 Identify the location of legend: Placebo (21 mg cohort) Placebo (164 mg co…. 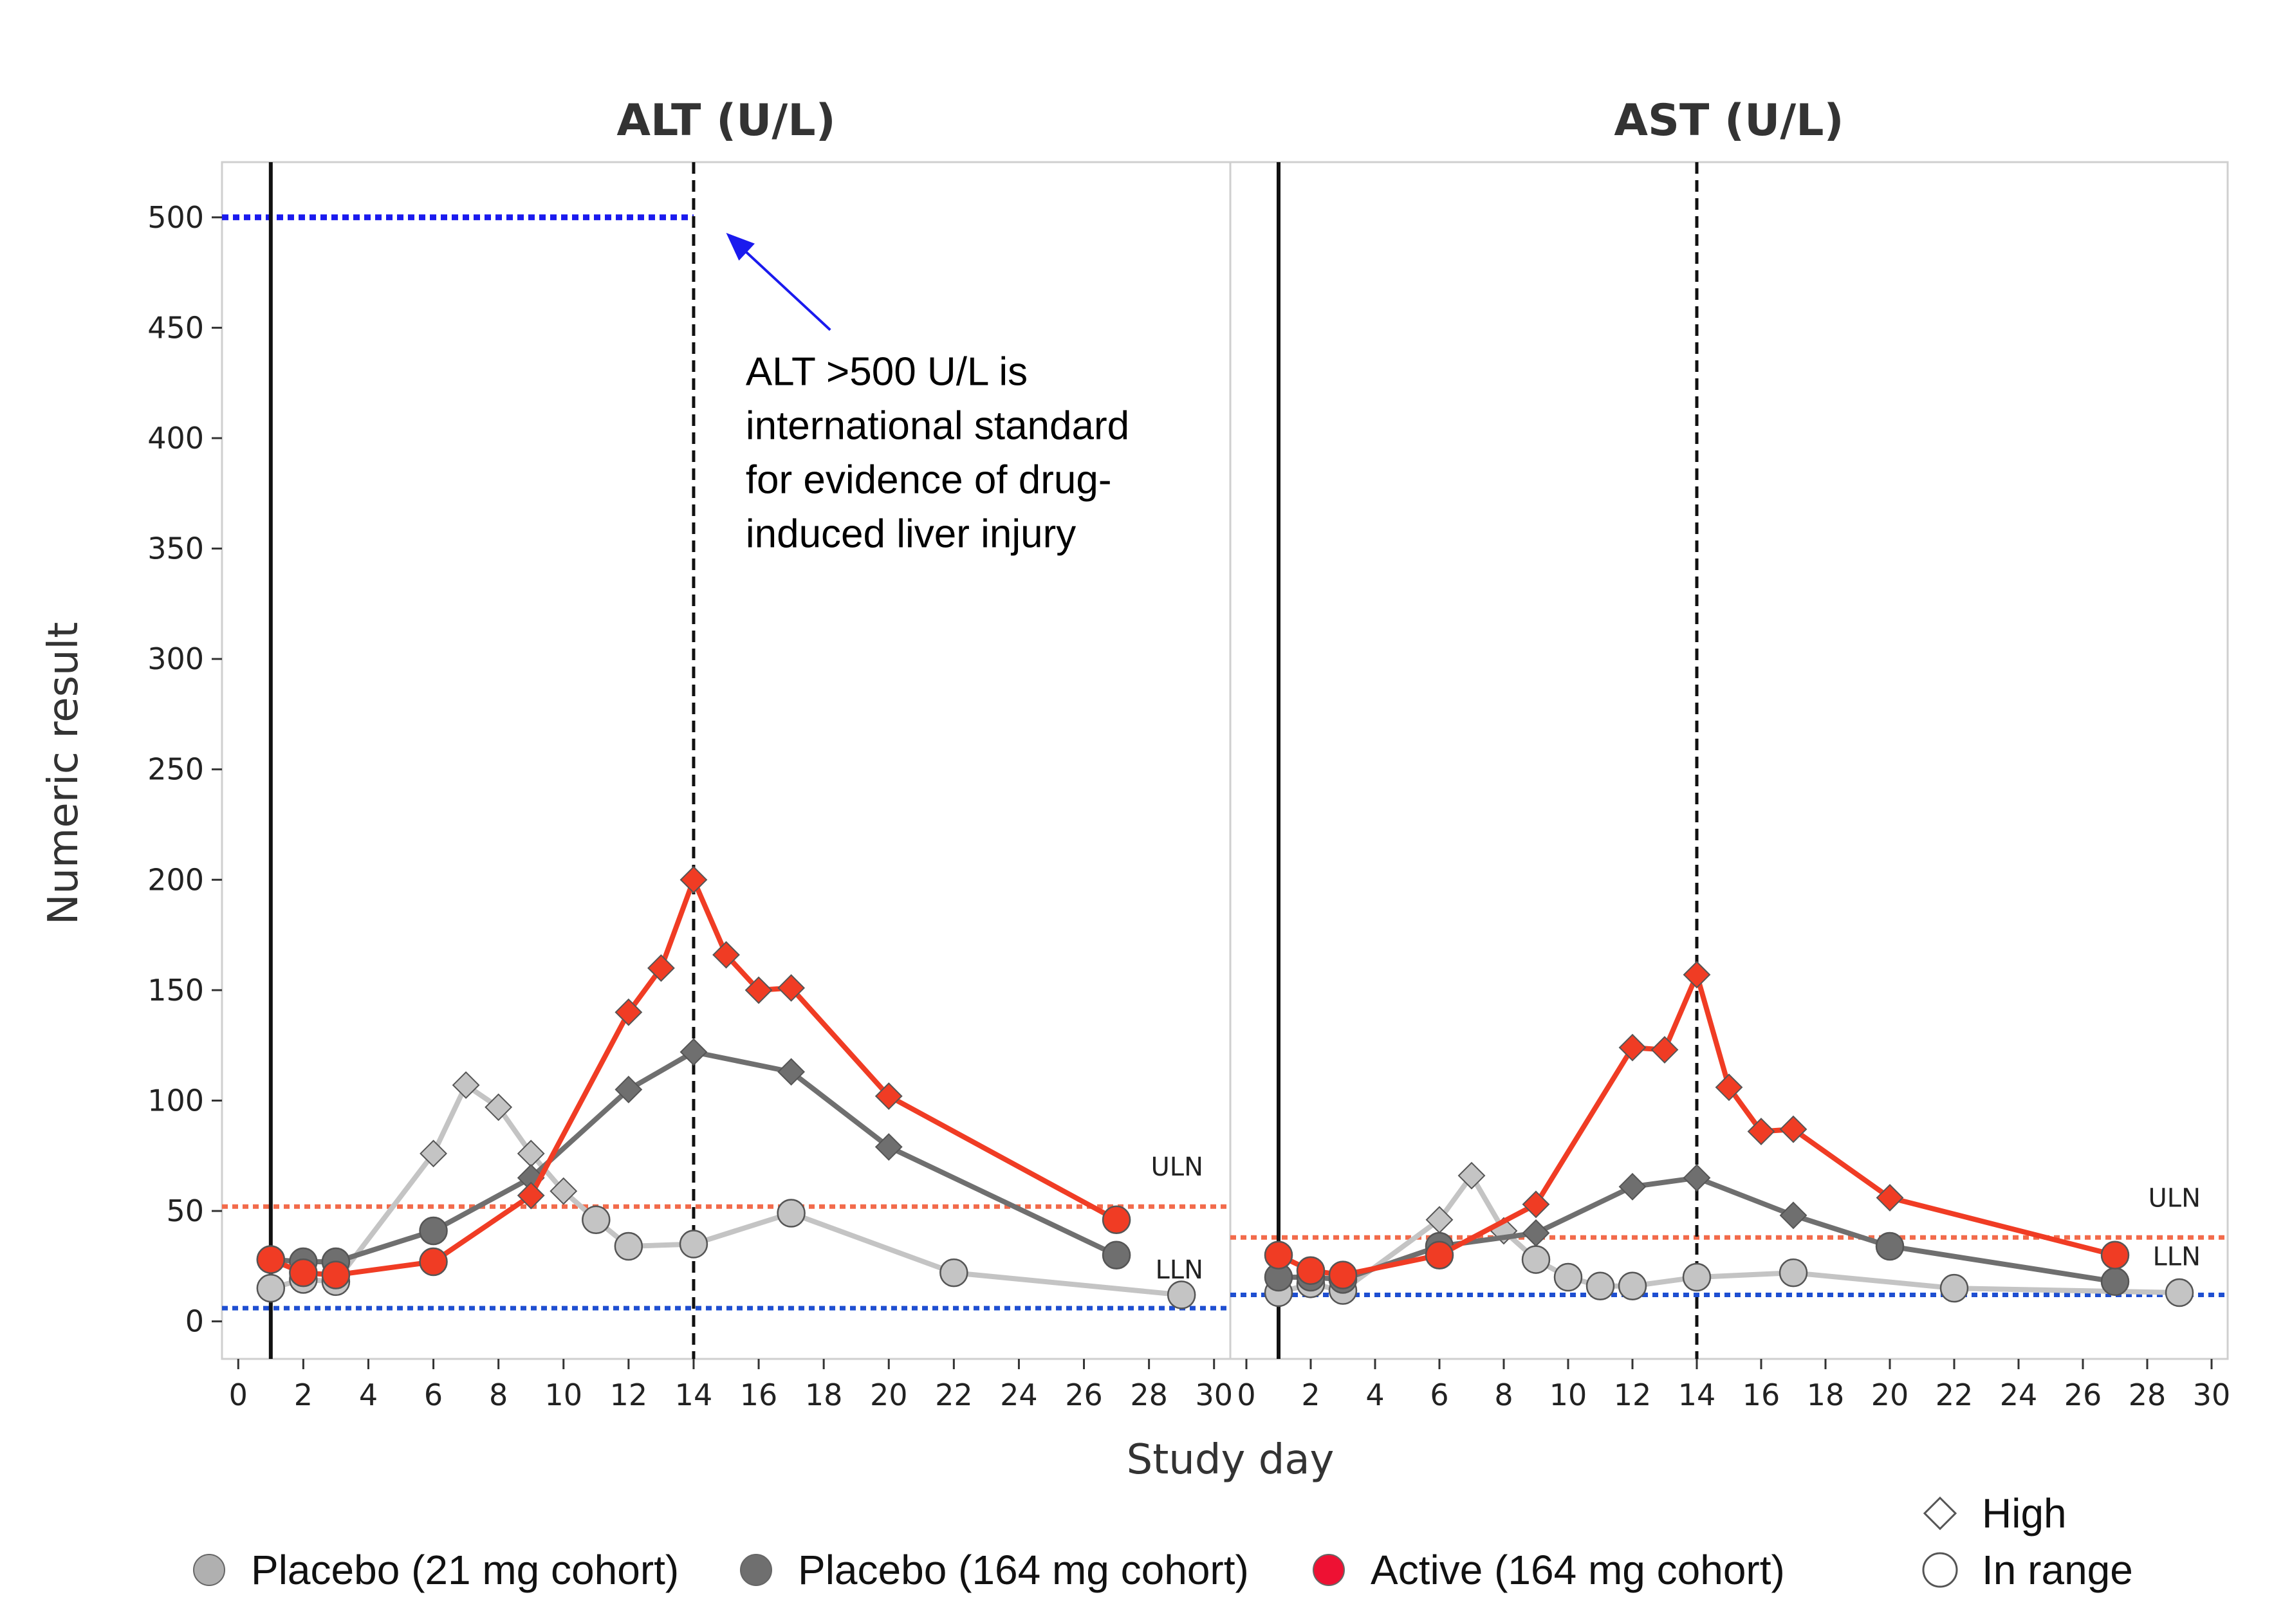
(1163, 1542).